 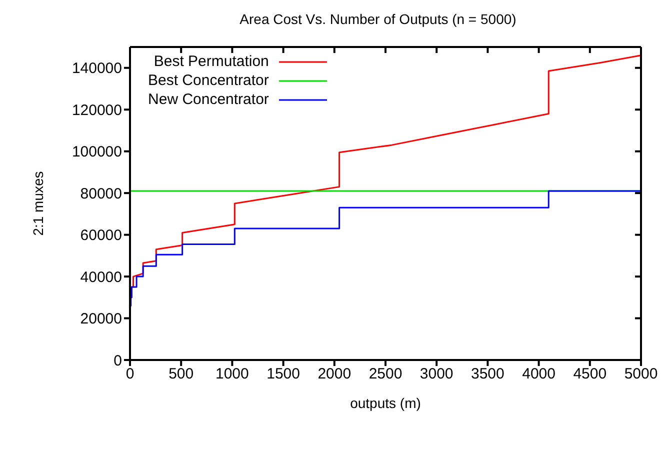 What do you see at coordinates (130, 374) in the screenshot?
I see `x-tick-label: 0` at bounding box center [130, 374].